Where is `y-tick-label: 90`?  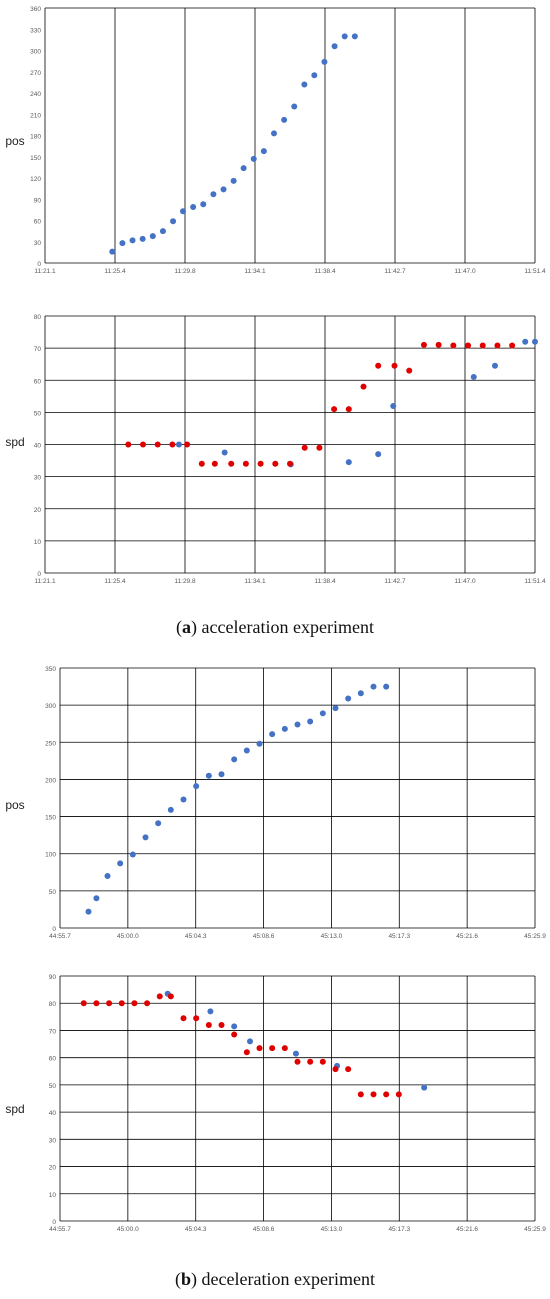 y-tick-label: 90 is located at coordinates (53, 977).